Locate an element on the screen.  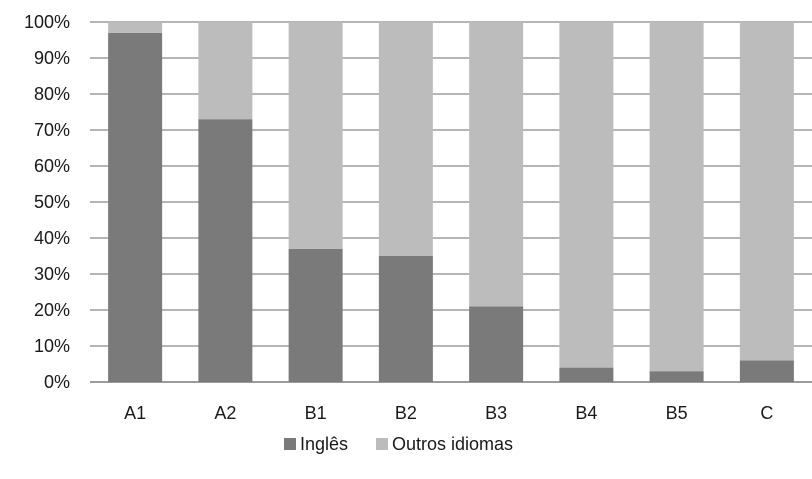
x-category-label: B2 is located at coordinates (406, 413).